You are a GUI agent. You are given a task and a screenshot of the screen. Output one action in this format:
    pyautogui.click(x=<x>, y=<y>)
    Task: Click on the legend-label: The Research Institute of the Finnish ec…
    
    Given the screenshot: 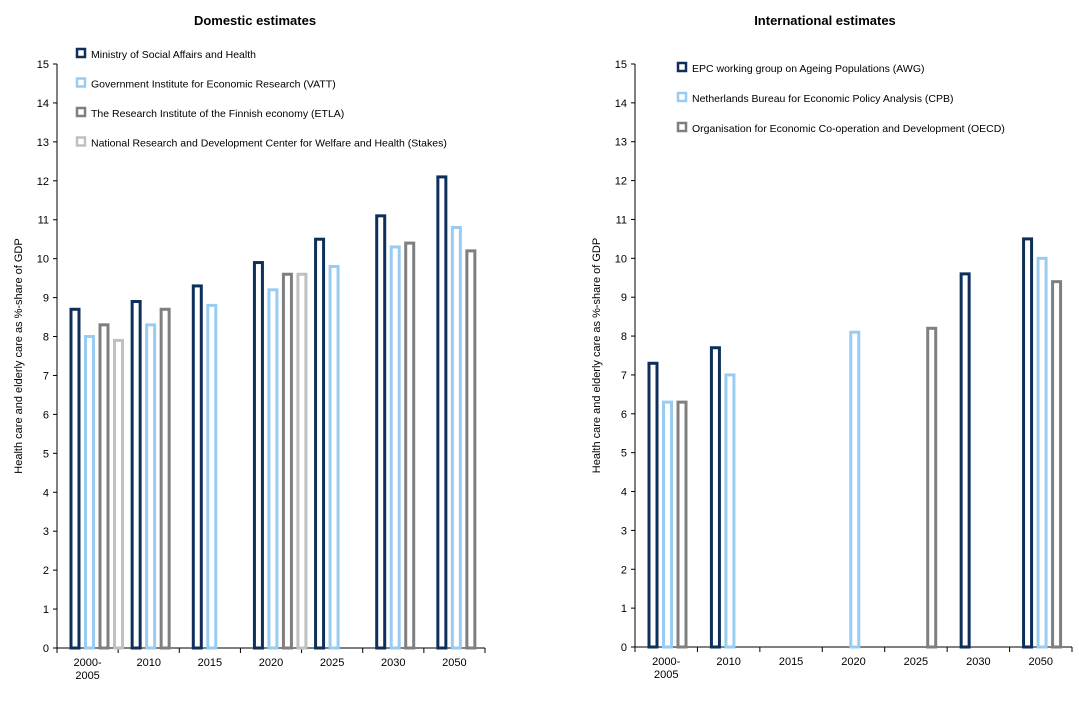 What is the action you would take?
    pyautogui.click(x=217, y=114)
    